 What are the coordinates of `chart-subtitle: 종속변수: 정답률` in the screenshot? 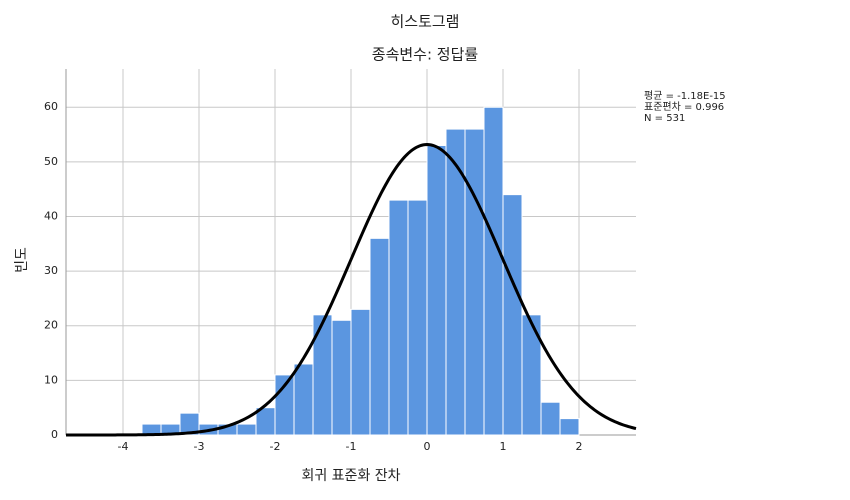 It's located at (425, 55).